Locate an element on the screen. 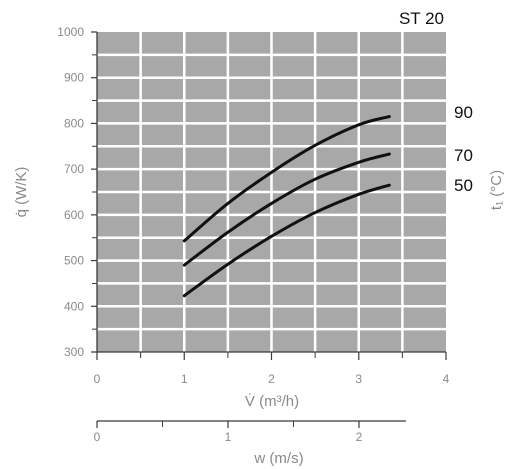 This screenshot has height=469, width=510. y-tick-label: 900 is located at coordinates (74, 78).